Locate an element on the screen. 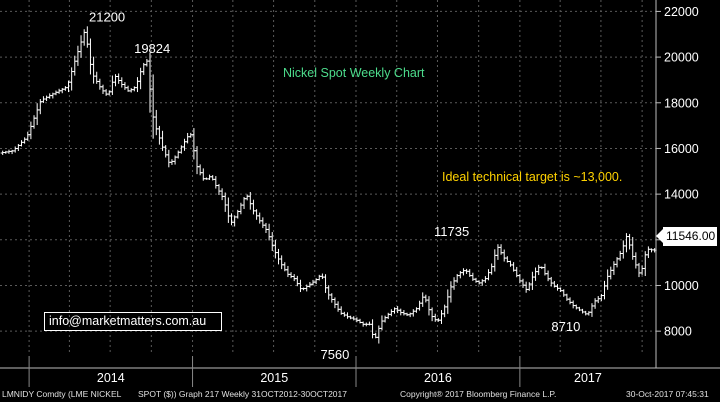 The image size is (720, 402). last-price-badge: 11546.00 is located at coordinates (686, 236).